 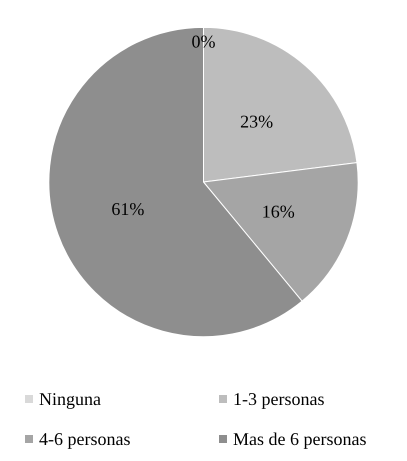 I want to click on legend-label: Ninguna, so click(x=70, y=399).